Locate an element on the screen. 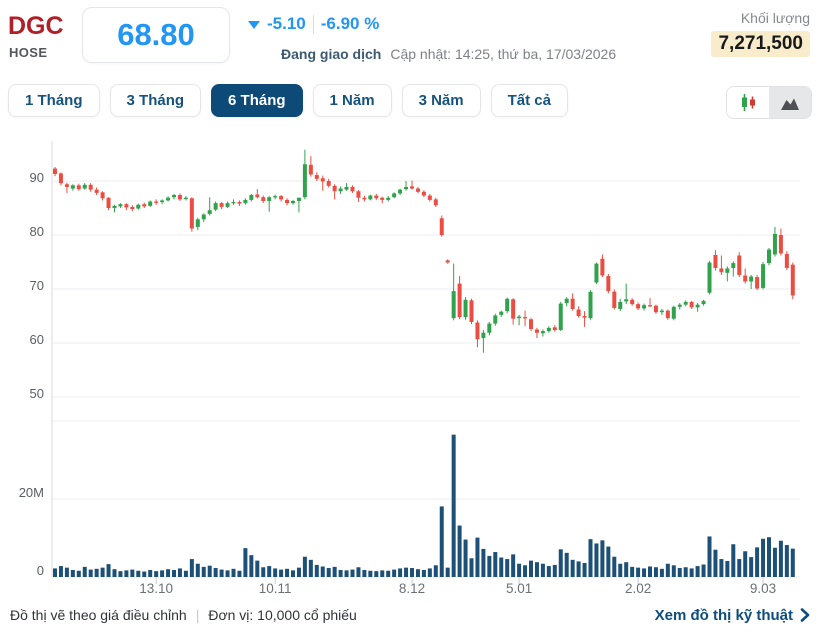  range-button-3m: 3 Tháng is located at coordinates (155, 100).